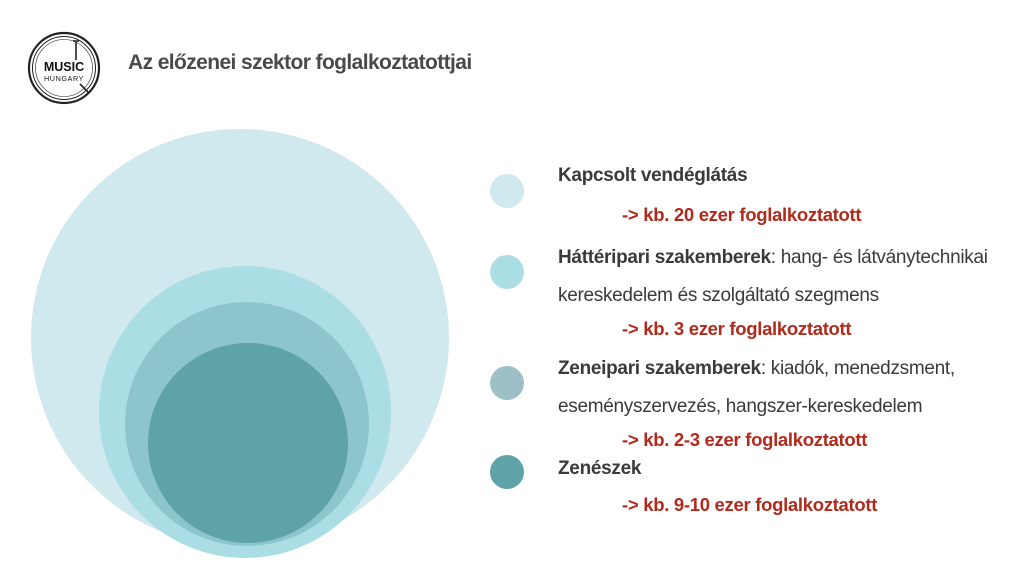 This screenshot has width=1024, height=583. I want to click on page-title: Az előzenei szektor foglalkoztatottjai, so click(300, 62).